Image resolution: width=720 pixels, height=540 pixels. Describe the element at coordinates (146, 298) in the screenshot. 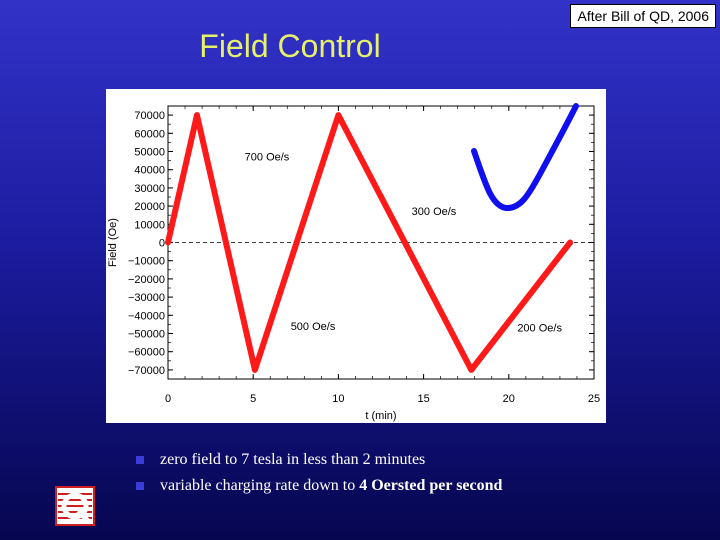

I see `y-tick-label: −30000` at that location.